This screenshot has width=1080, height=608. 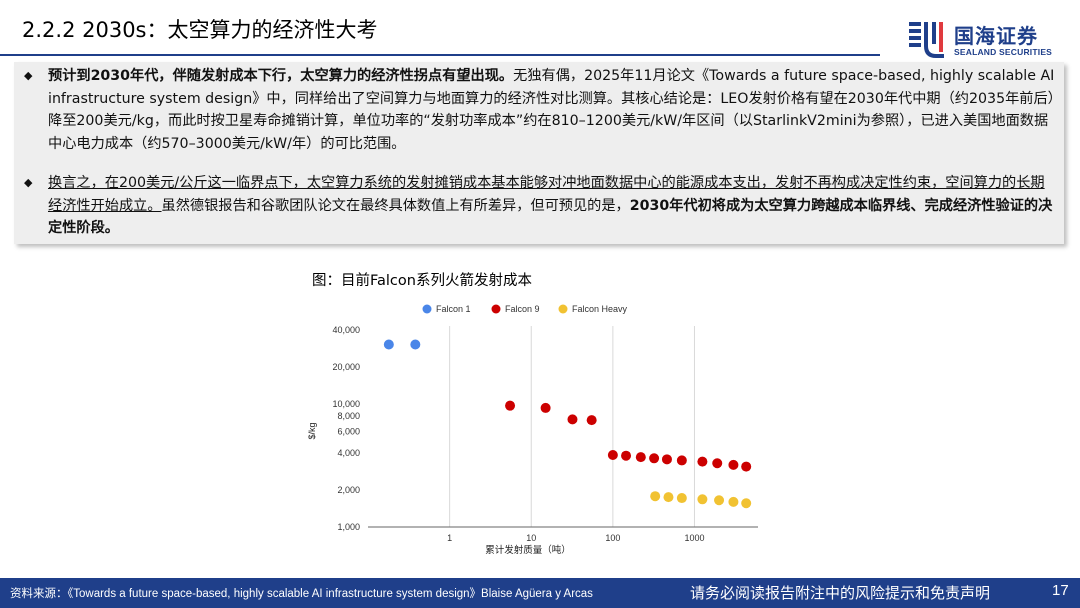 I want to click on y-tick-label: 2,000, so click(x=348, y=490).